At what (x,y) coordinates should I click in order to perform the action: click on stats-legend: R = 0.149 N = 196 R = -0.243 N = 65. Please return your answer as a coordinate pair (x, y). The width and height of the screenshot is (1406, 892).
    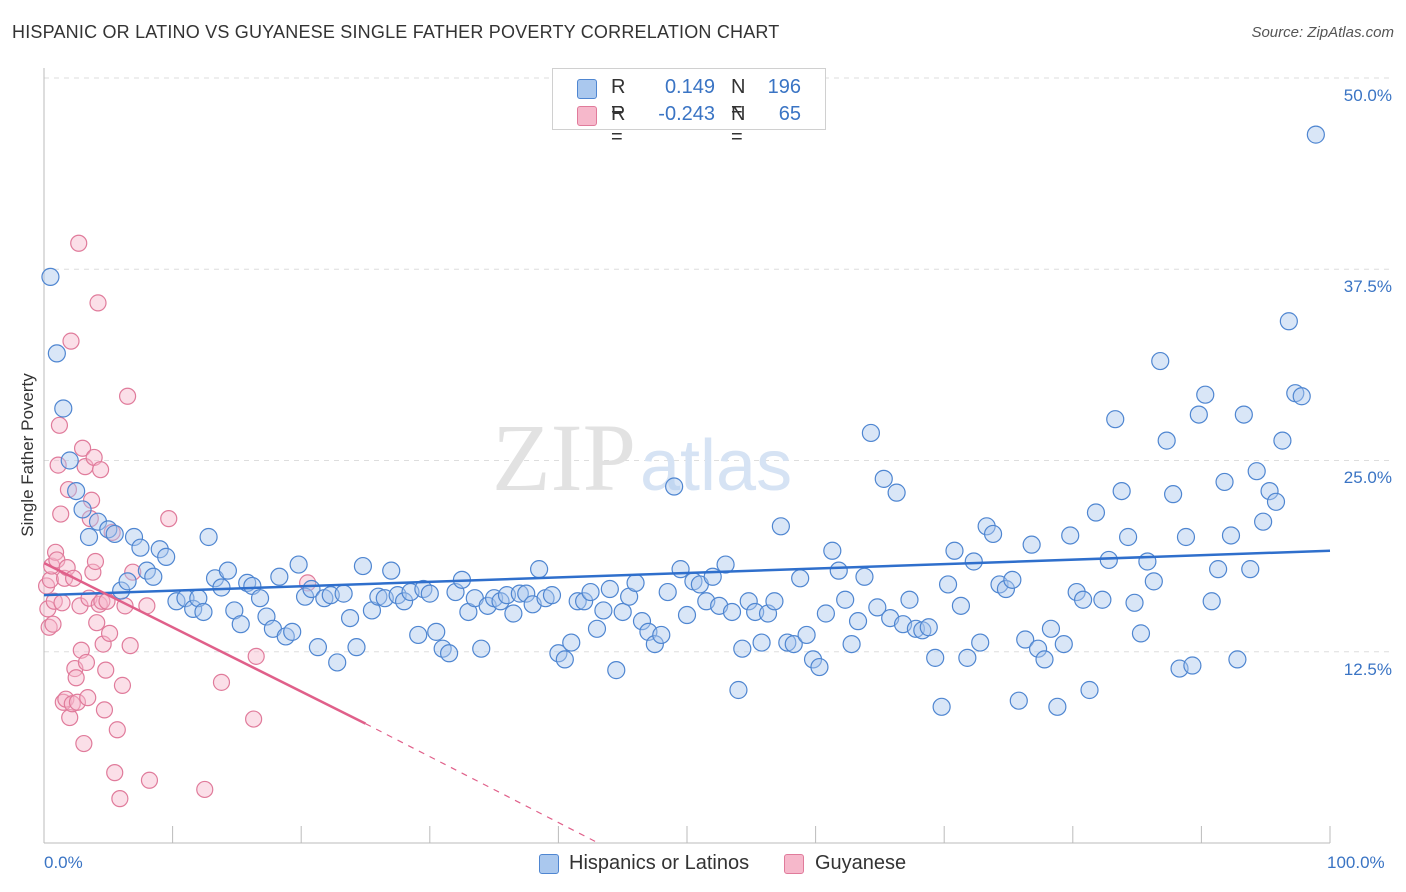
    Looking at the image, I should click on (689, 108).